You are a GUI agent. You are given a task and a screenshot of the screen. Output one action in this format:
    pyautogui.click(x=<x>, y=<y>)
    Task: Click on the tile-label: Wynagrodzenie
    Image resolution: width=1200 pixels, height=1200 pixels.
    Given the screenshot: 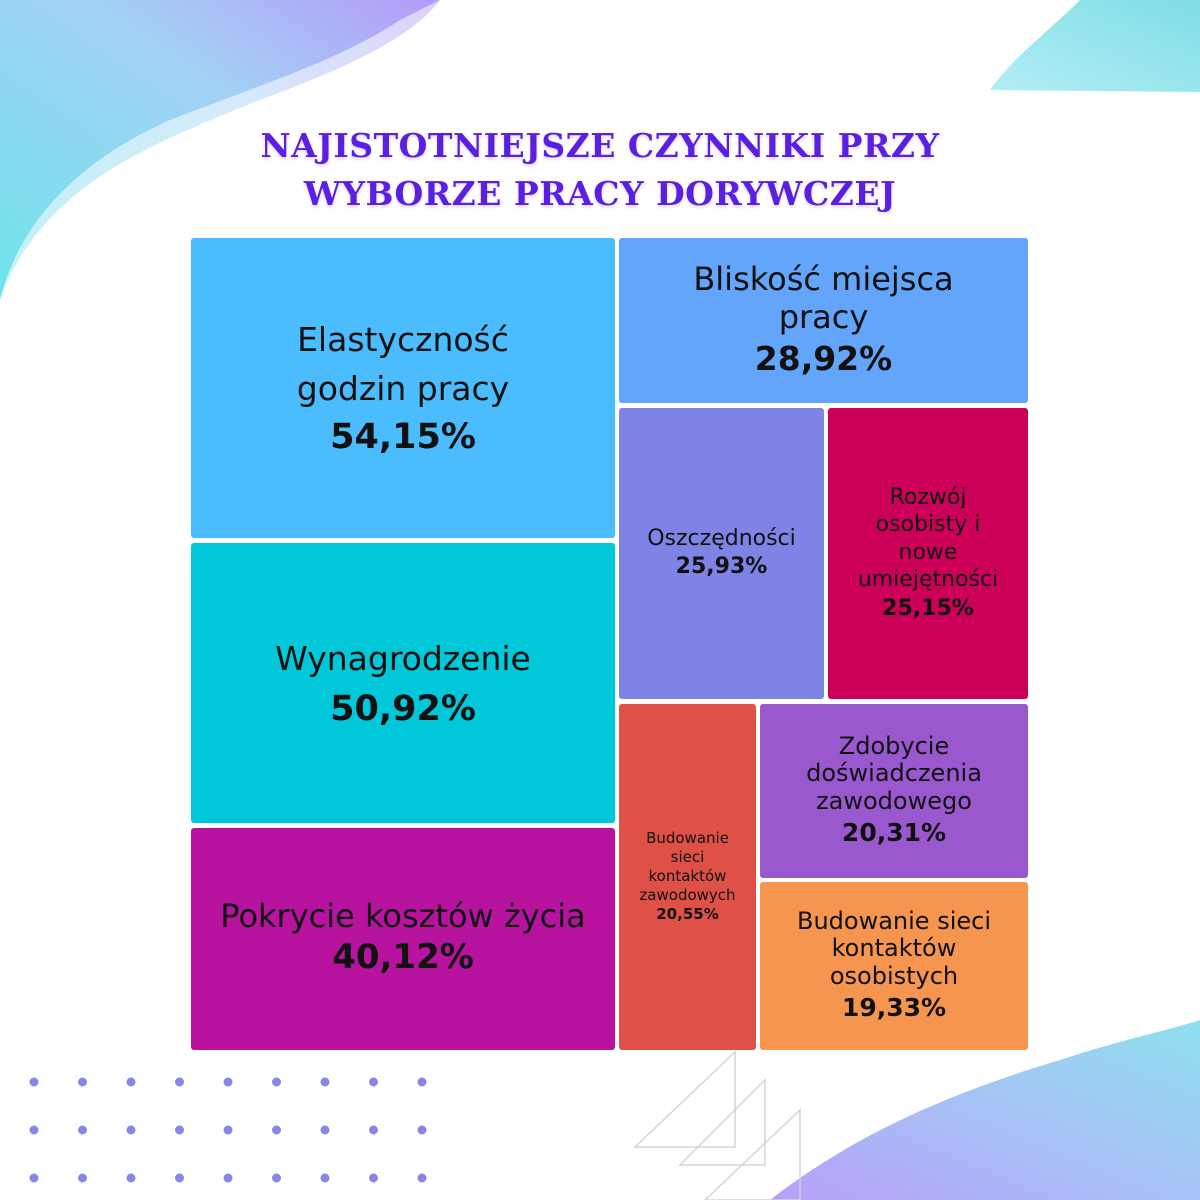 What is the action you would take?
    pyautogui.click(x=403, y=658)
    